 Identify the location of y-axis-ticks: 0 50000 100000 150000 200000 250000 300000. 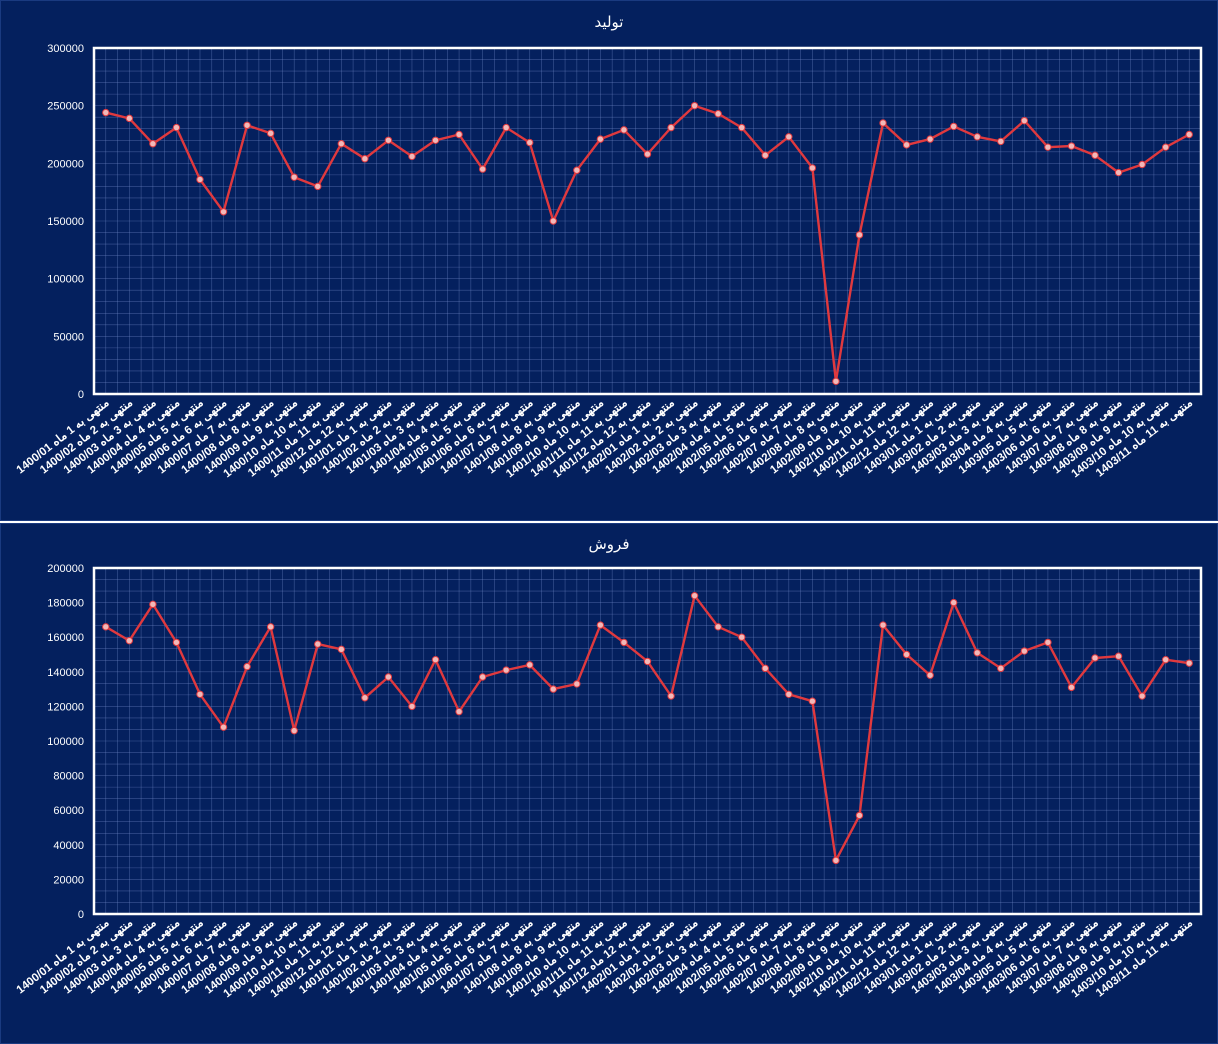
(65, 222).